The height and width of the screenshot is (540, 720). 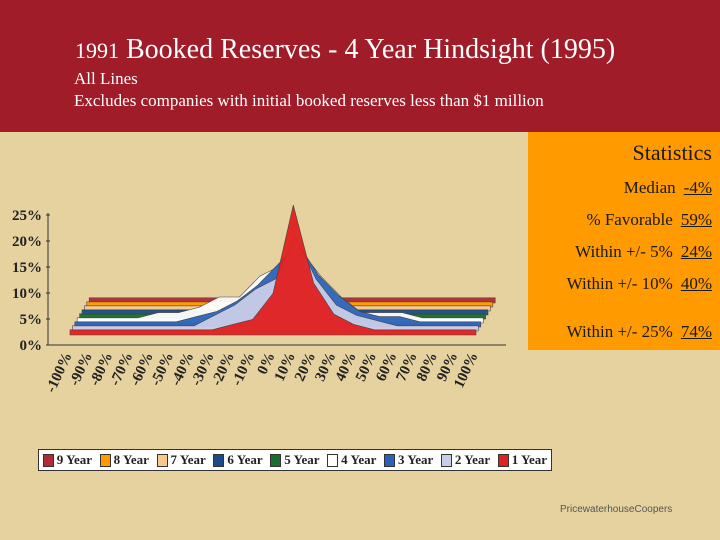 What do you see at coordinates (245, 459) in the screenshot?
I see `legend-label: 6 Year` at bounding box center [245, 459].